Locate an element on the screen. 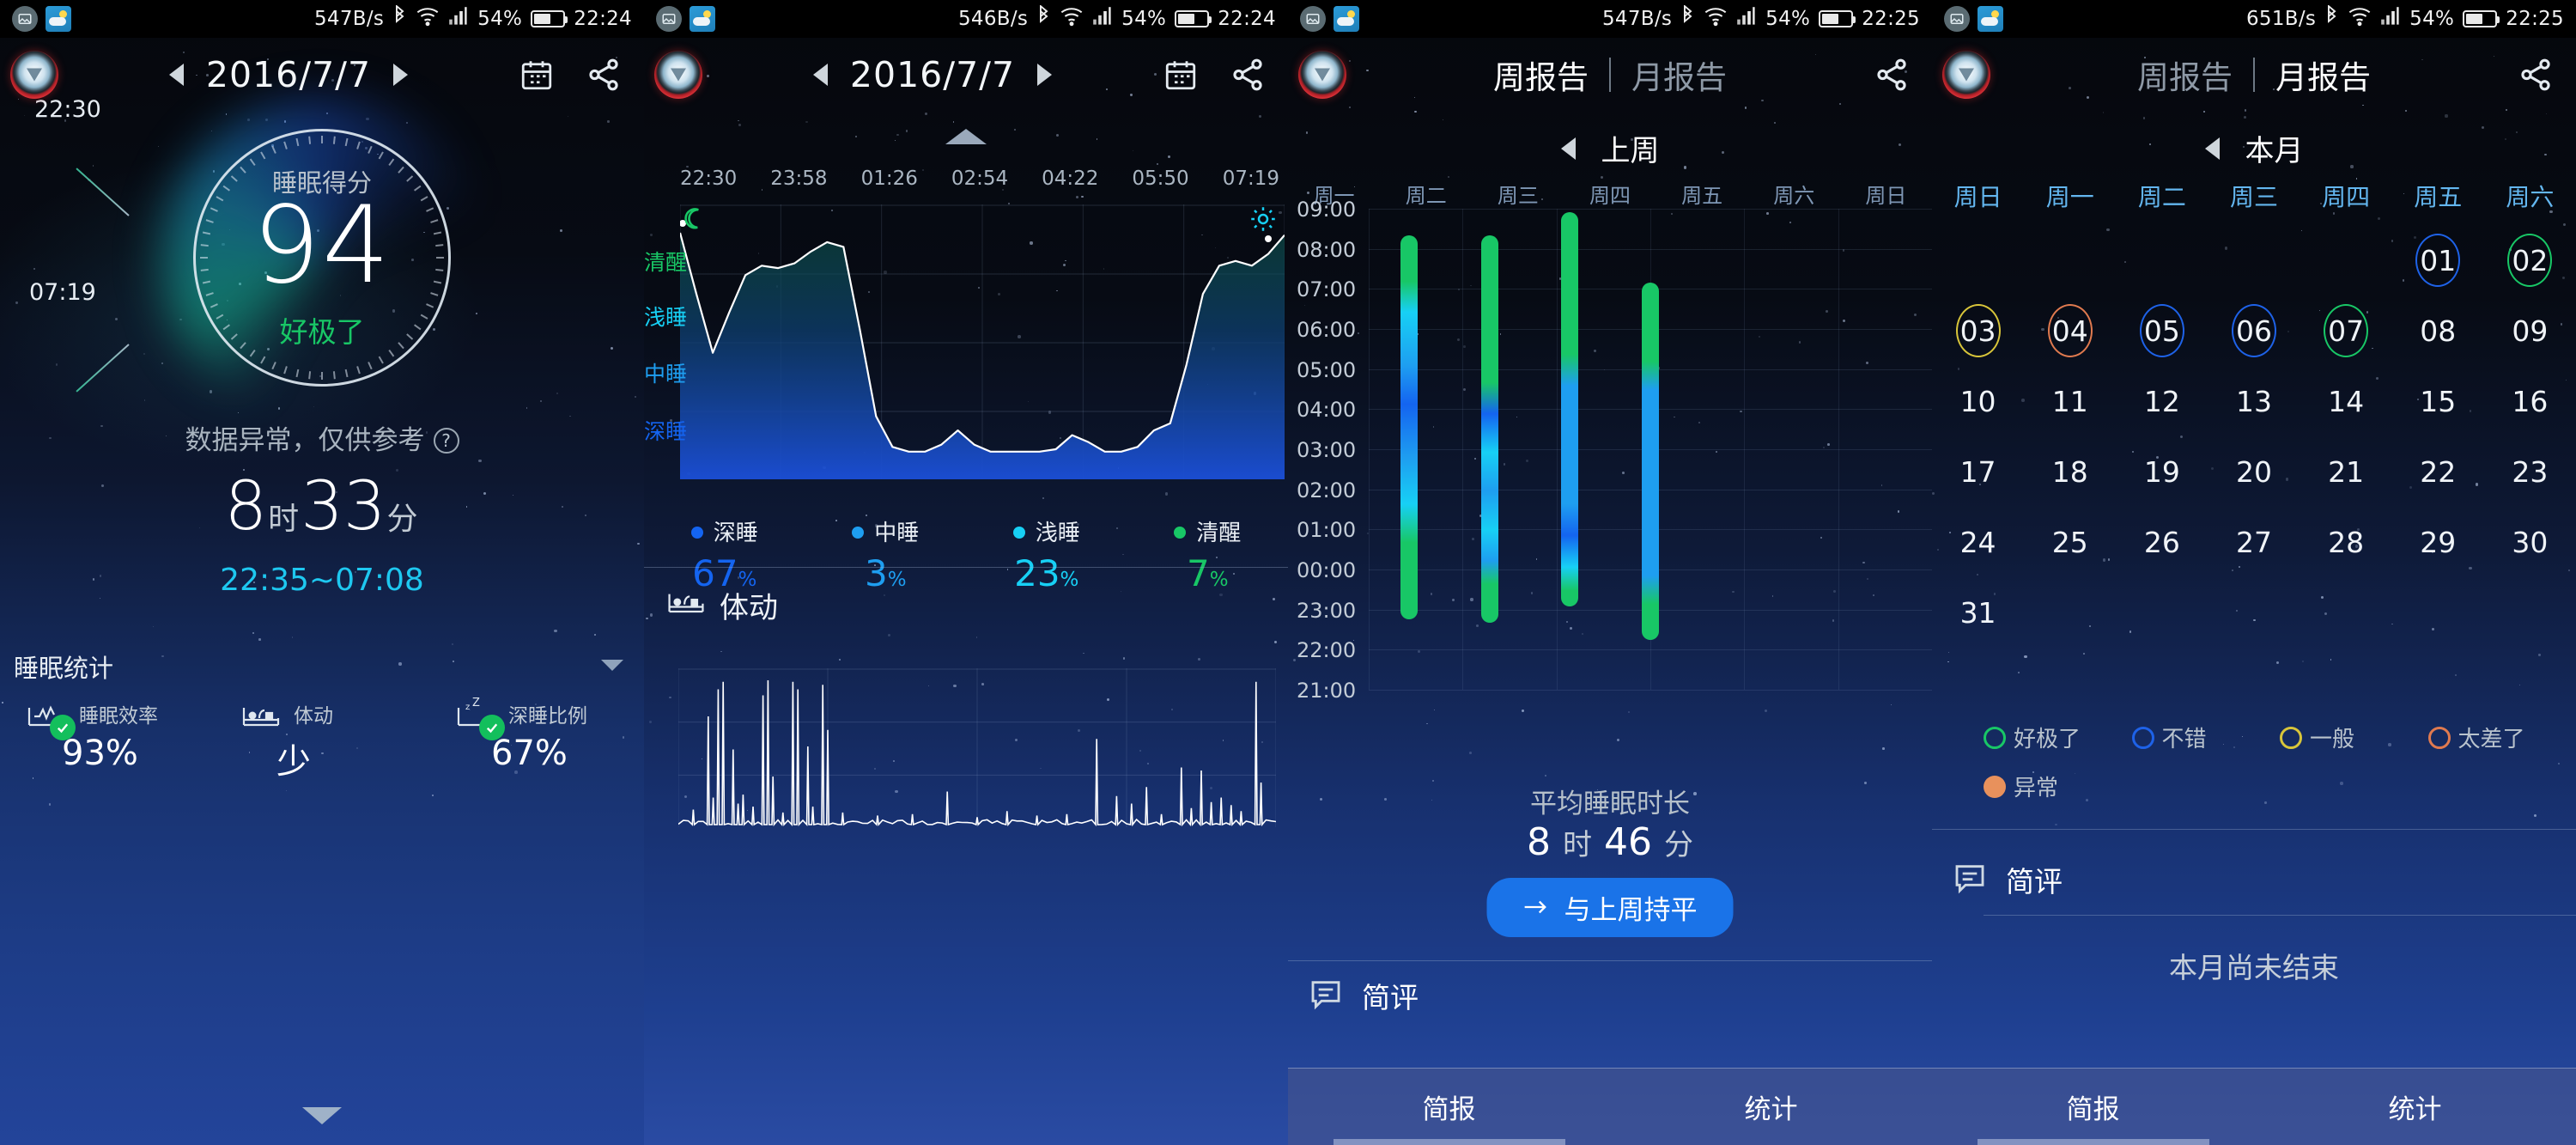 The width and height of the screenshot is (2576, 1145). stat-label: 深睡比例 is located at coordinates (547, 716).